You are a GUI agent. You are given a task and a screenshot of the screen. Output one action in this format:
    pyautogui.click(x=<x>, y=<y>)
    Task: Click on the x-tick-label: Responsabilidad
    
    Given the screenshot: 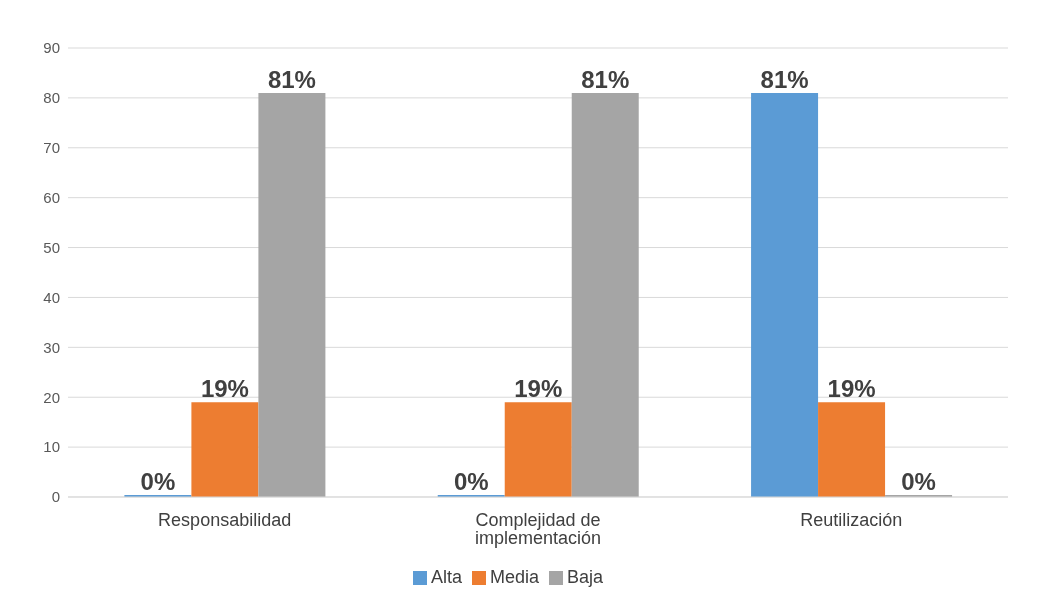 What is the action you would take?
    pyautogui.click(x=225, y=519)
    